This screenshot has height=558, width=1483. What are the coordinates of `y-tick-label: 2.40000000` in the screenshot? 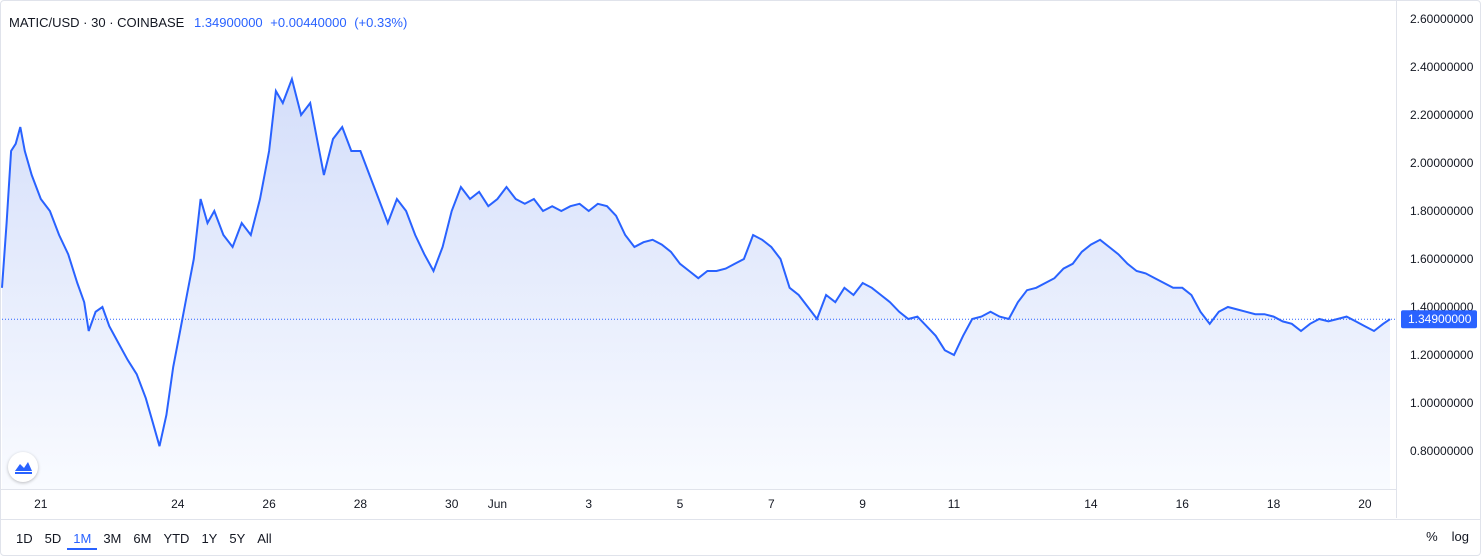 It's located at (1442, 67).